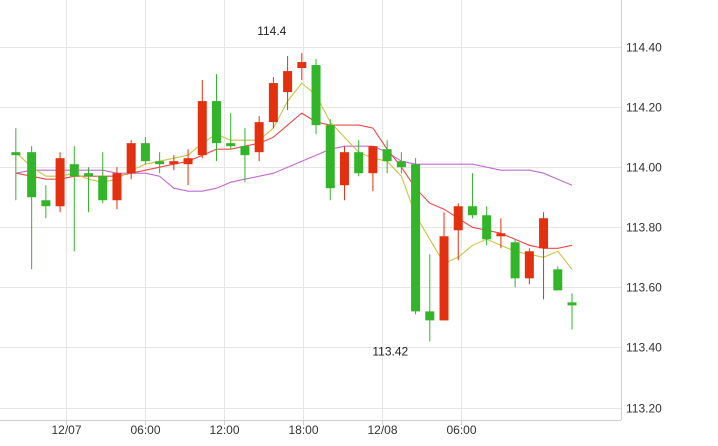  I want to click on y-tick-label: 113.60, so click(644, 288).